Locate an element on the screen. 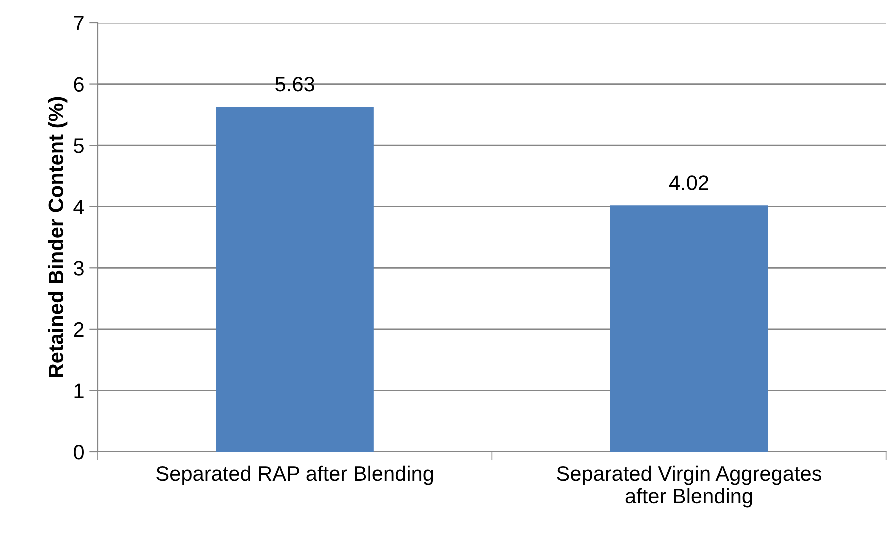 The width and height of the screenshot is (889, 544). data-label: 5.63 is located at coordinates (295, 84).